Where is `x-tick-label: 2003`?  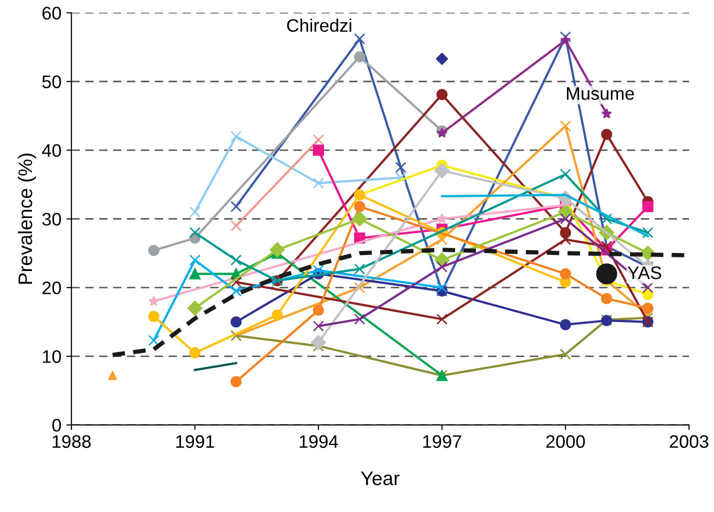
x-tick-label: 2003 is located at coordinates (689, 441).